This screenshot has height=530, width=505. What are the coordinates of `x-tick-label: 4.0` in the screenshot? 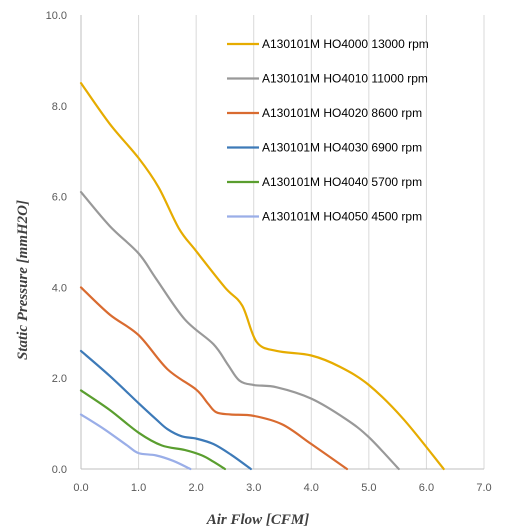 It's located at (311, 488).